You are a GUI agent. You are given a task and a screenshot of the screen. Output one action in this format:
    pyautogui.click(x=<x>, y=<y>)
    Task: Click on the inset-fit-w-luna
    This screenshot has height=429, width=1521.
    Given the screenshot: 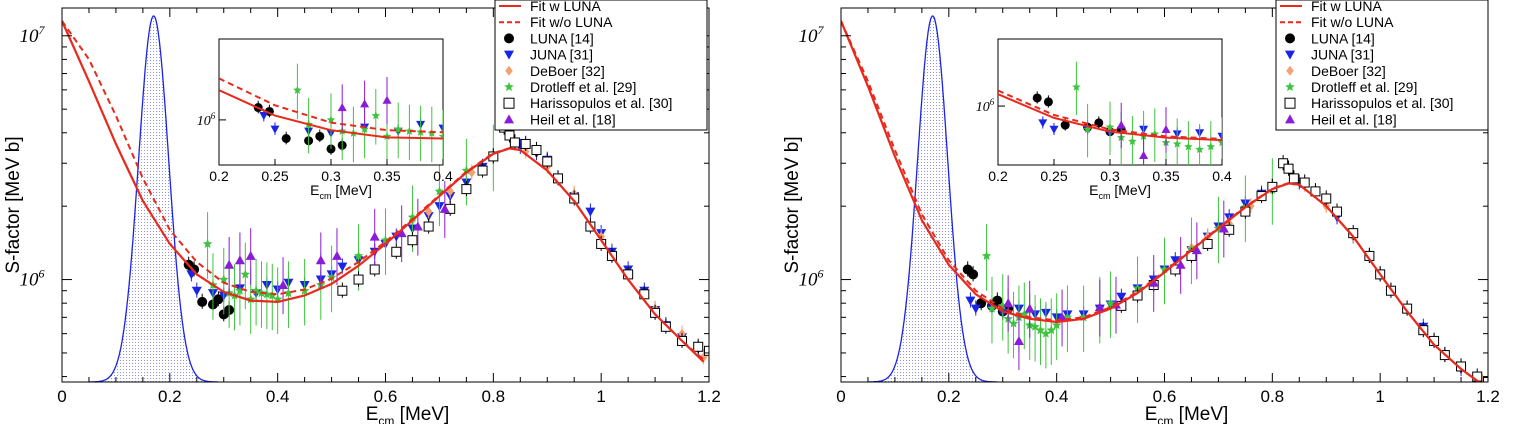 What is the action you would take?
    pyautogui.click(x=331, y=114)
    